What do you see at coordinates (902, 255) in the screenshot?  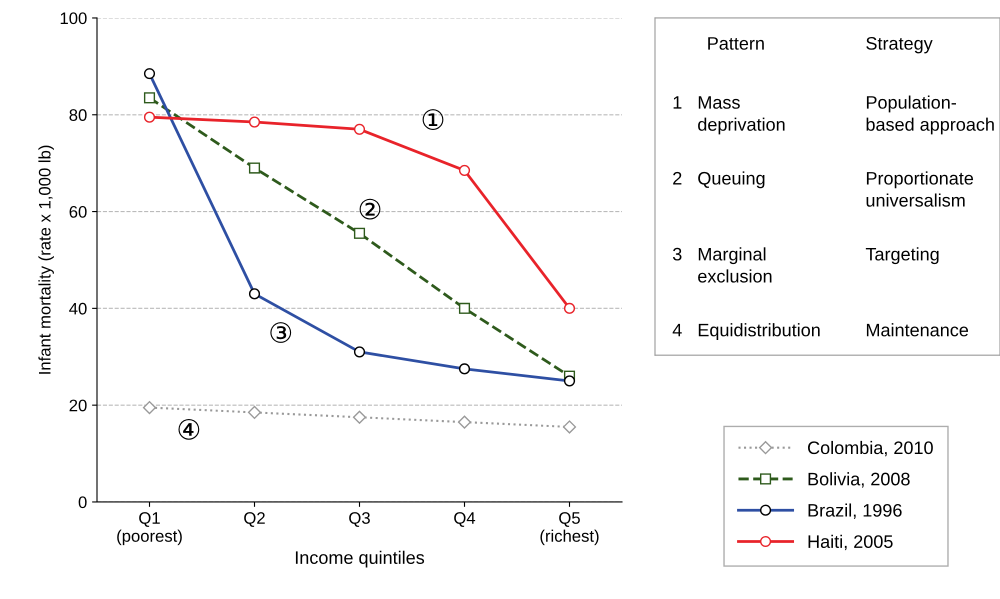 I see `text: Targeting` at bounding box center [902, 255].